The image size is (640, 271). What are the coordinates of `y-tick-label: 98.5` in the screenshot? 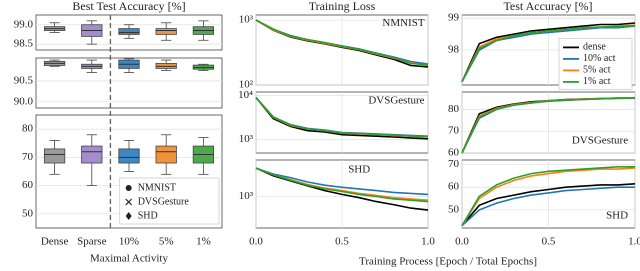 It's located at (24, 44).